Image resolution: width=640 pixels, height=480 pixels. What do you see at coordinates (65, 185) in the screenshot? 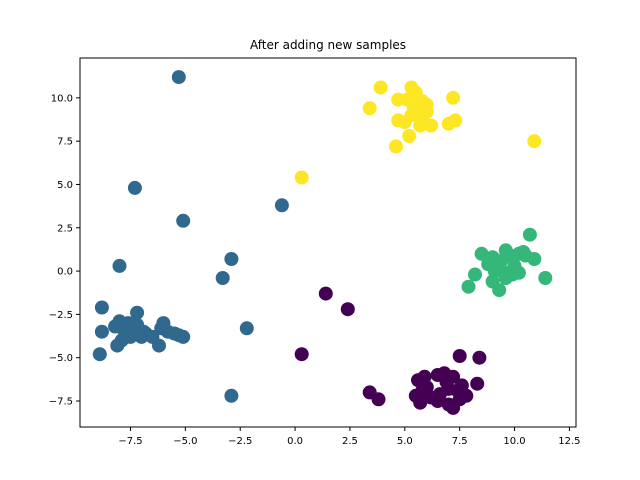
I see `y-tick-label: 5.0` at bounding box center [65, 185].